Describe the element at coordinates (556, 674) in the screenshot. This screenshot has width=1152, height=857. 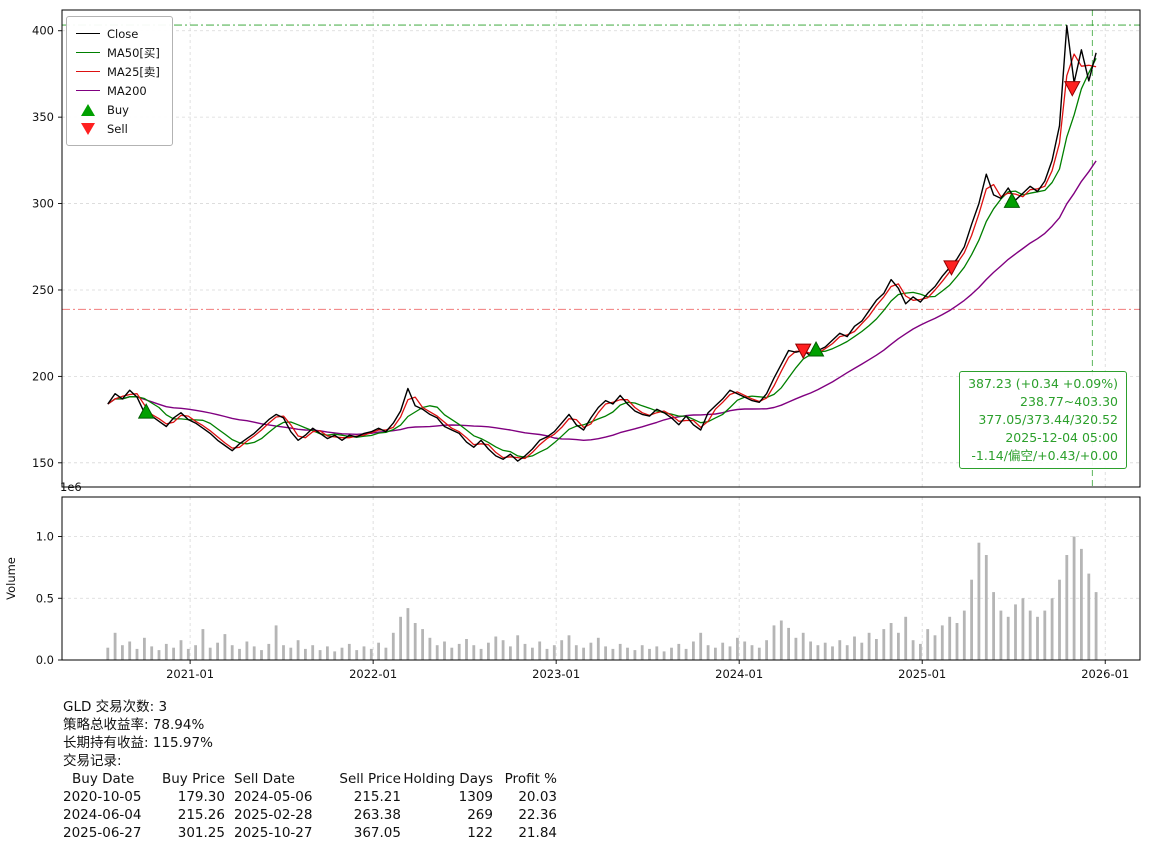
I see `x-tick-label: 2023-01` at that location.